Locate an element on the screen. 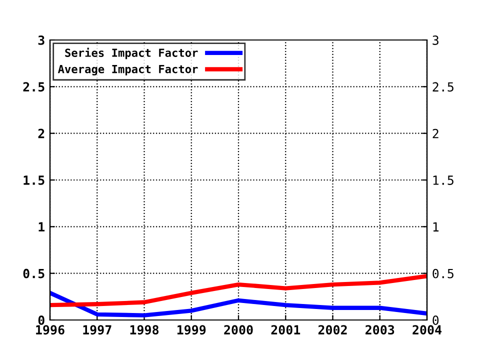 This screenshot has height=350, width=480. x-tick-label: 2002 is located at coordinates (332, 330).